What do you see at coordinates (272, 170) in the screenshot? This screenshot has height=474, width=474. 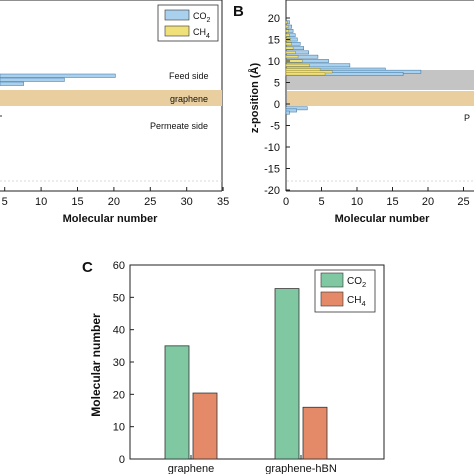 I see `panel-b-y-tick-label: -15` at bounding box center [272, 170].